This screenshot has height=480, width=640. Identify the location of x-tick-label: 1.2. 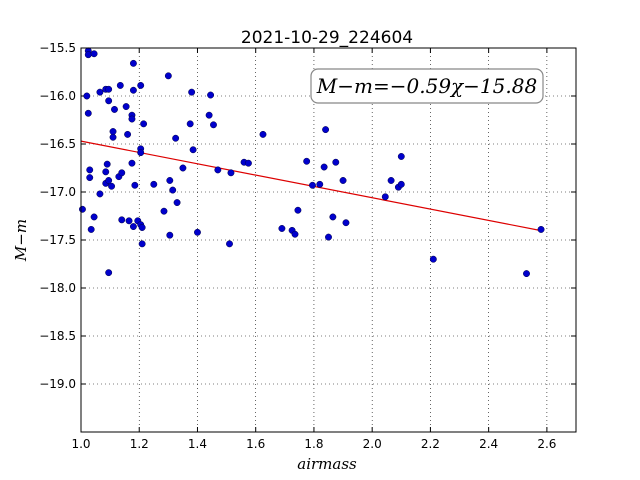
(139, 444).